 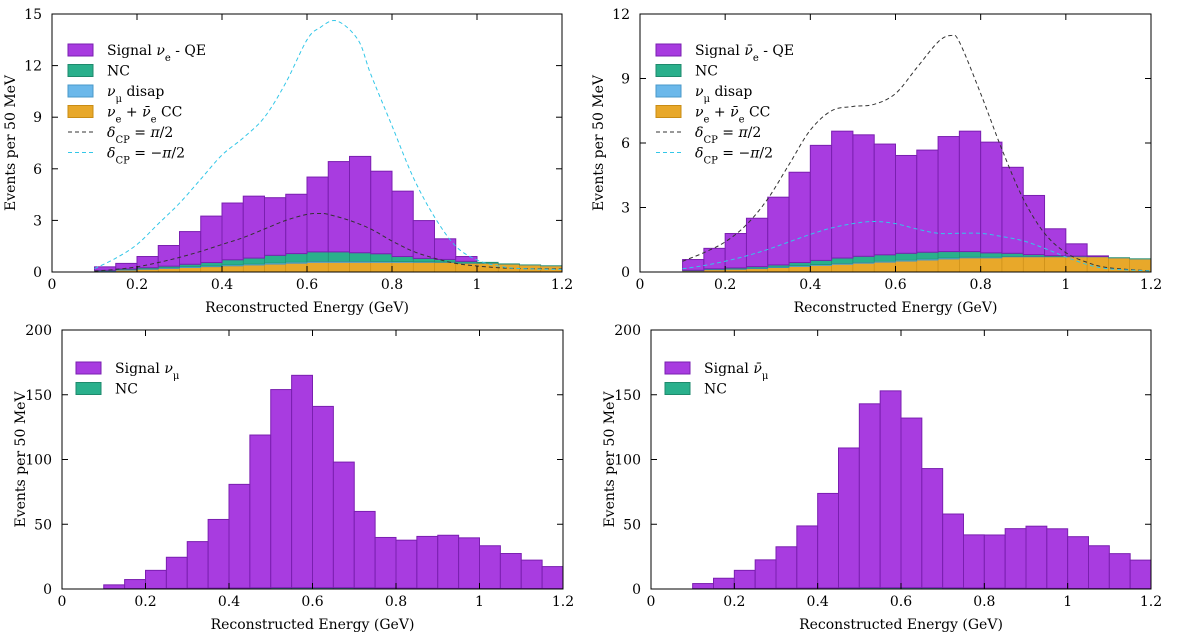 I want to click on legend-label-dashed_pos-part: /2, so click(x=755, y=133).